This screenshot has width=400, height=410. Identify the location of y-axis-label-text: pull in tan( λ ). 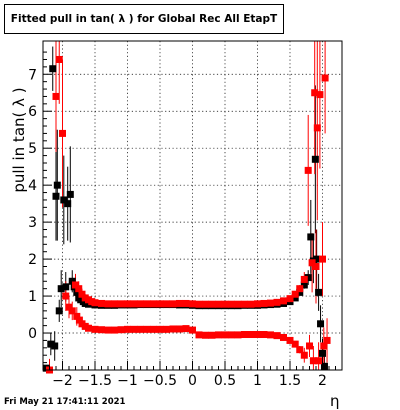
(19, 140).